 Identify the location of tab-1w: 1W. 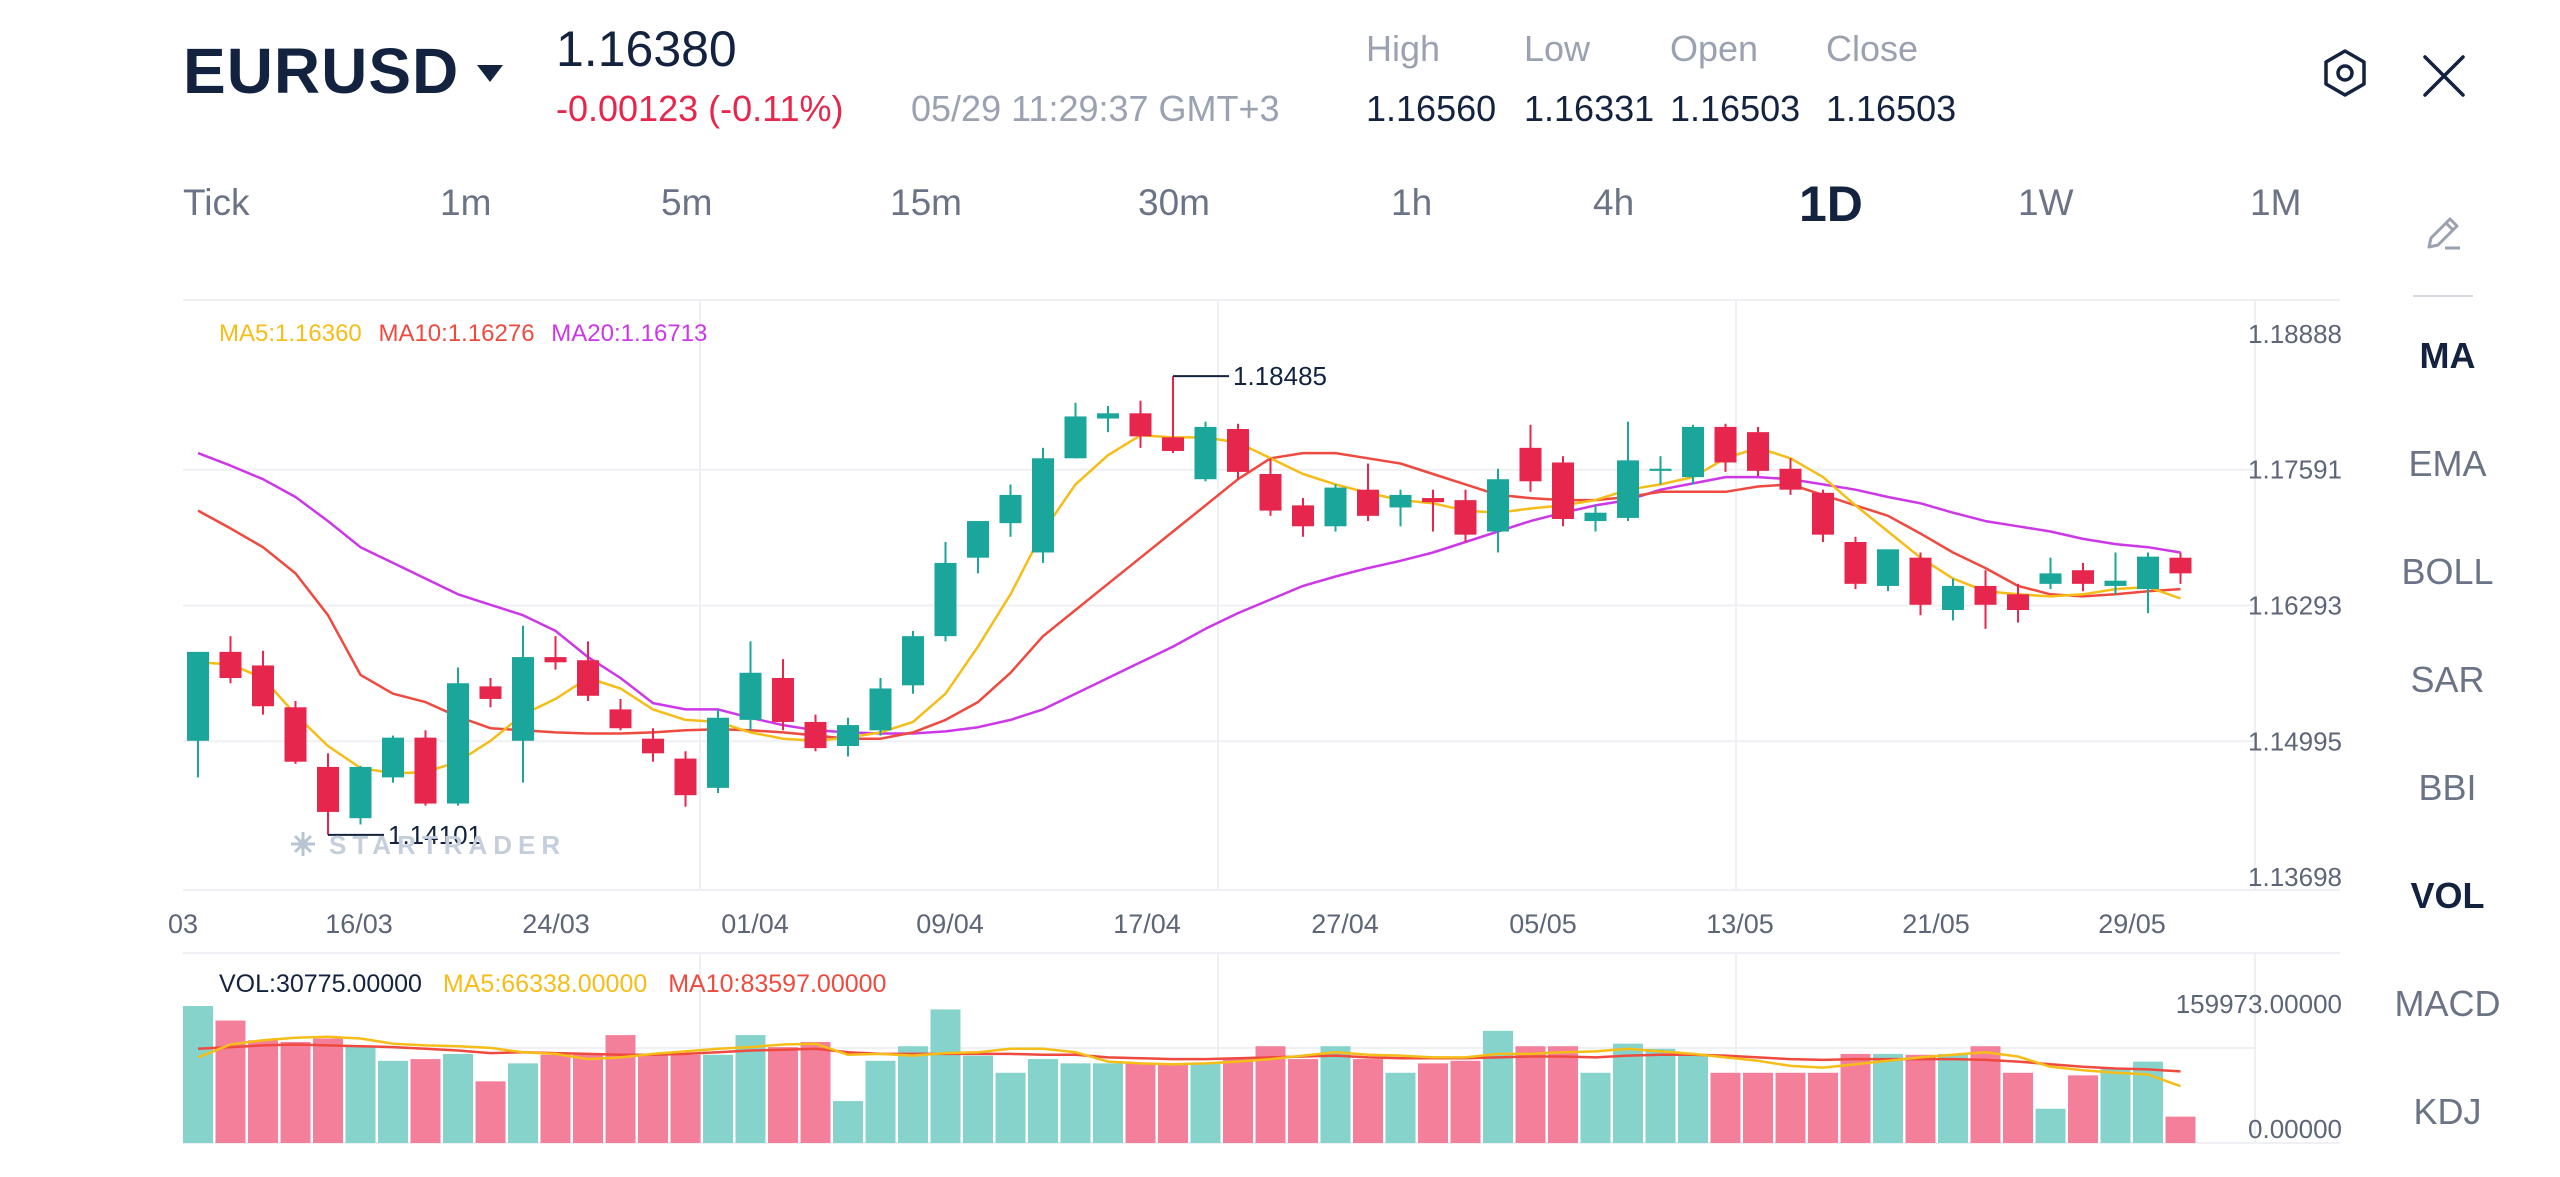
(2046, 202).